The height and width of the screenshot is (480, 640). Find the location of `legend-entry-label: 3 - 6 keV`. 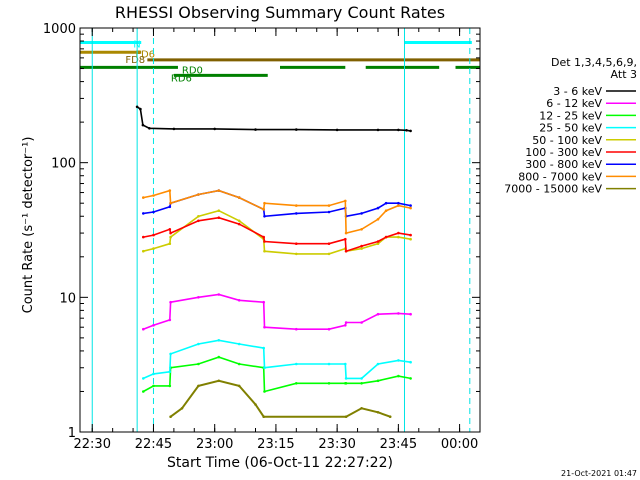

legend-entry-label: 3 - 6 keV is located at coordinates (577, 91).